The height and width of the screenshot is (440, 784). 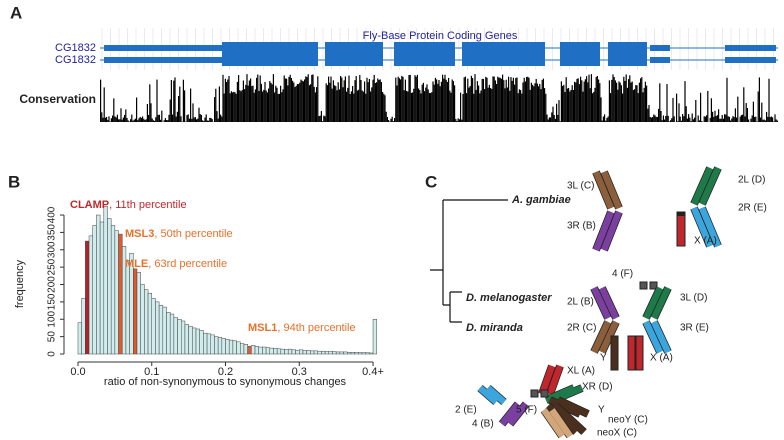 What do you see at coordinates (176, 264) in the screenshot?
I see `annotation: MLE, 63rd percentile` at bounding box center [176, 264].